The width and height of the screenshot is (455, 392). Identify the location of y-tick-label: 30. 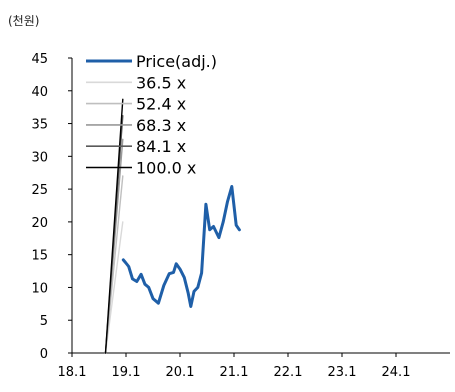
(39, 157).